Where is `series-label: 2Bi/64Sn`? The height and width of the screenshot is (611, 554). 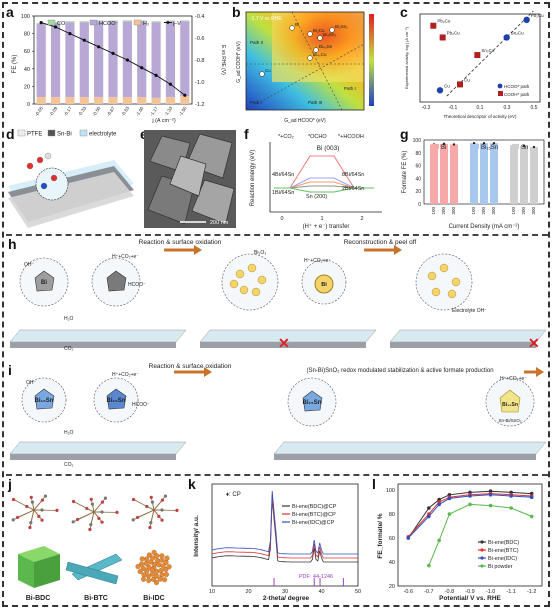 series-label: 2Bi/64Sn is located at coordinates (353, 189).